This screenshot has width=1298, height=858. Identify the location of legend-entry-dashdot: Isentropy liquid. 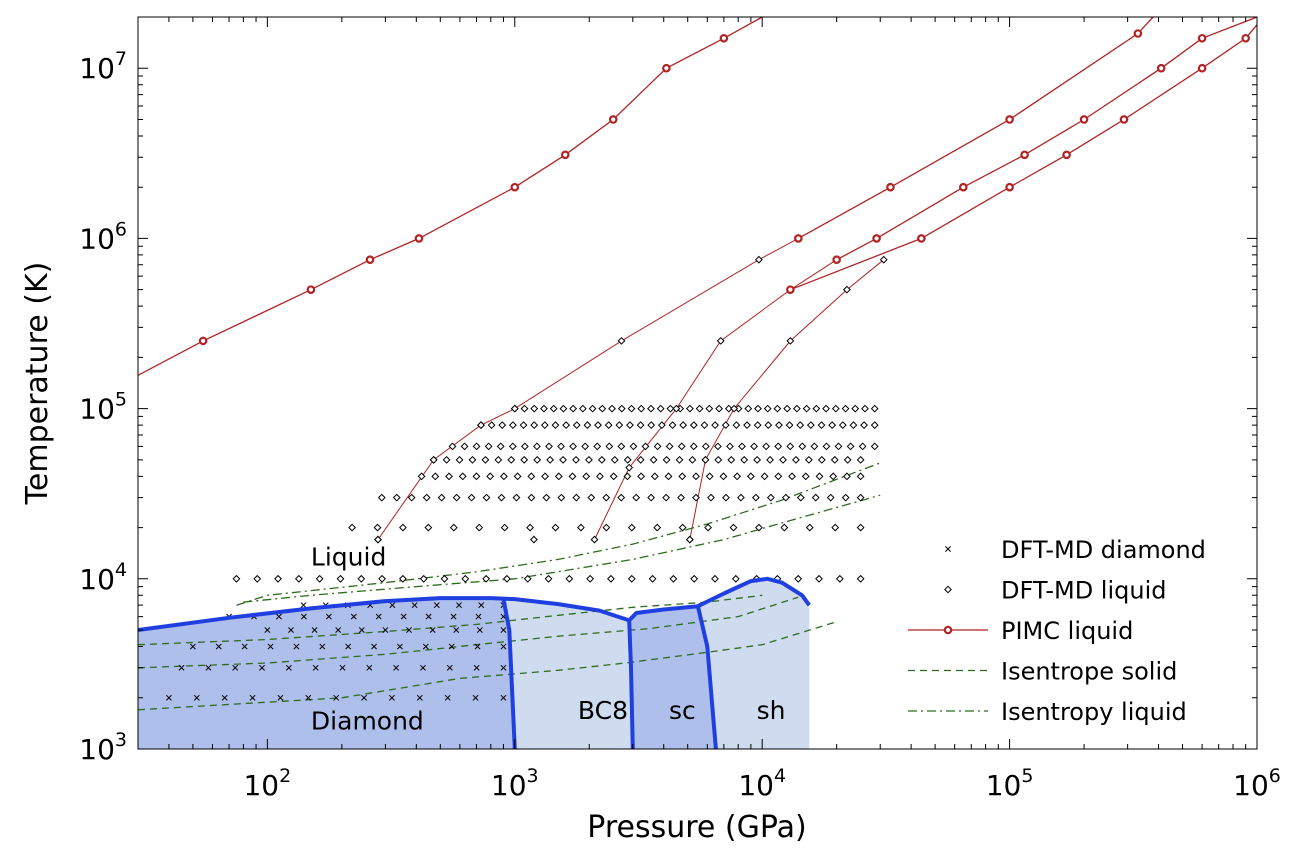
(1047, 712).